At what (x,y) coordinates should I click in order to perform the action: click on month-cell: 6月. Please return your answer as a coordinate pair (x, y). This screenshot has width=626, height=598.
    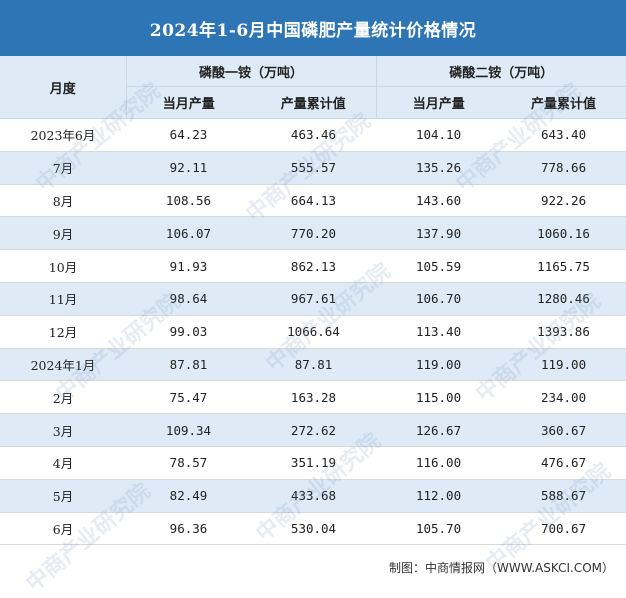
    Looking at the image, I should click on (63, 529).